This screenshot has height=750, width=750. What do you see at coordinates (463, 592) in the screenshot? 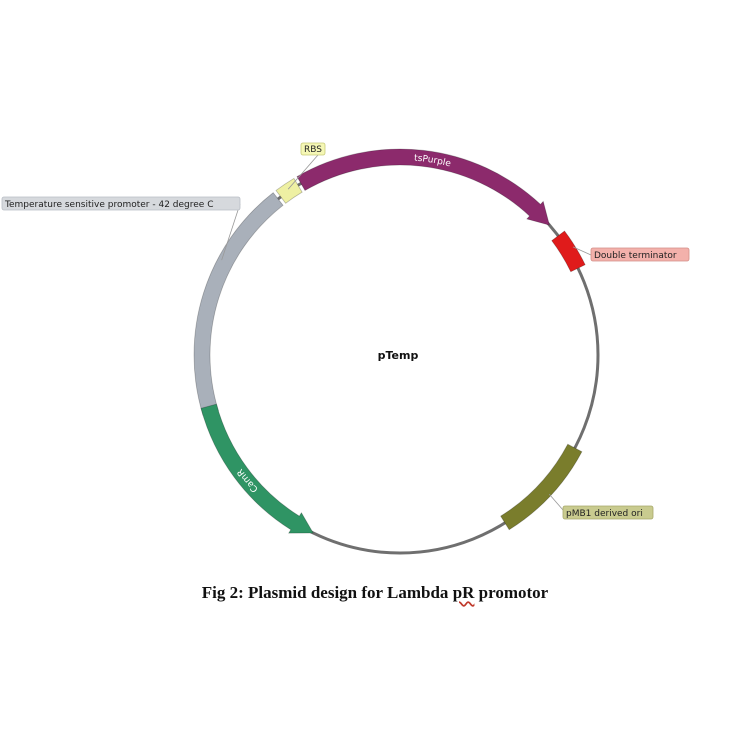
I see `caption-squiggle: pR` at bounding box center [463, 592].